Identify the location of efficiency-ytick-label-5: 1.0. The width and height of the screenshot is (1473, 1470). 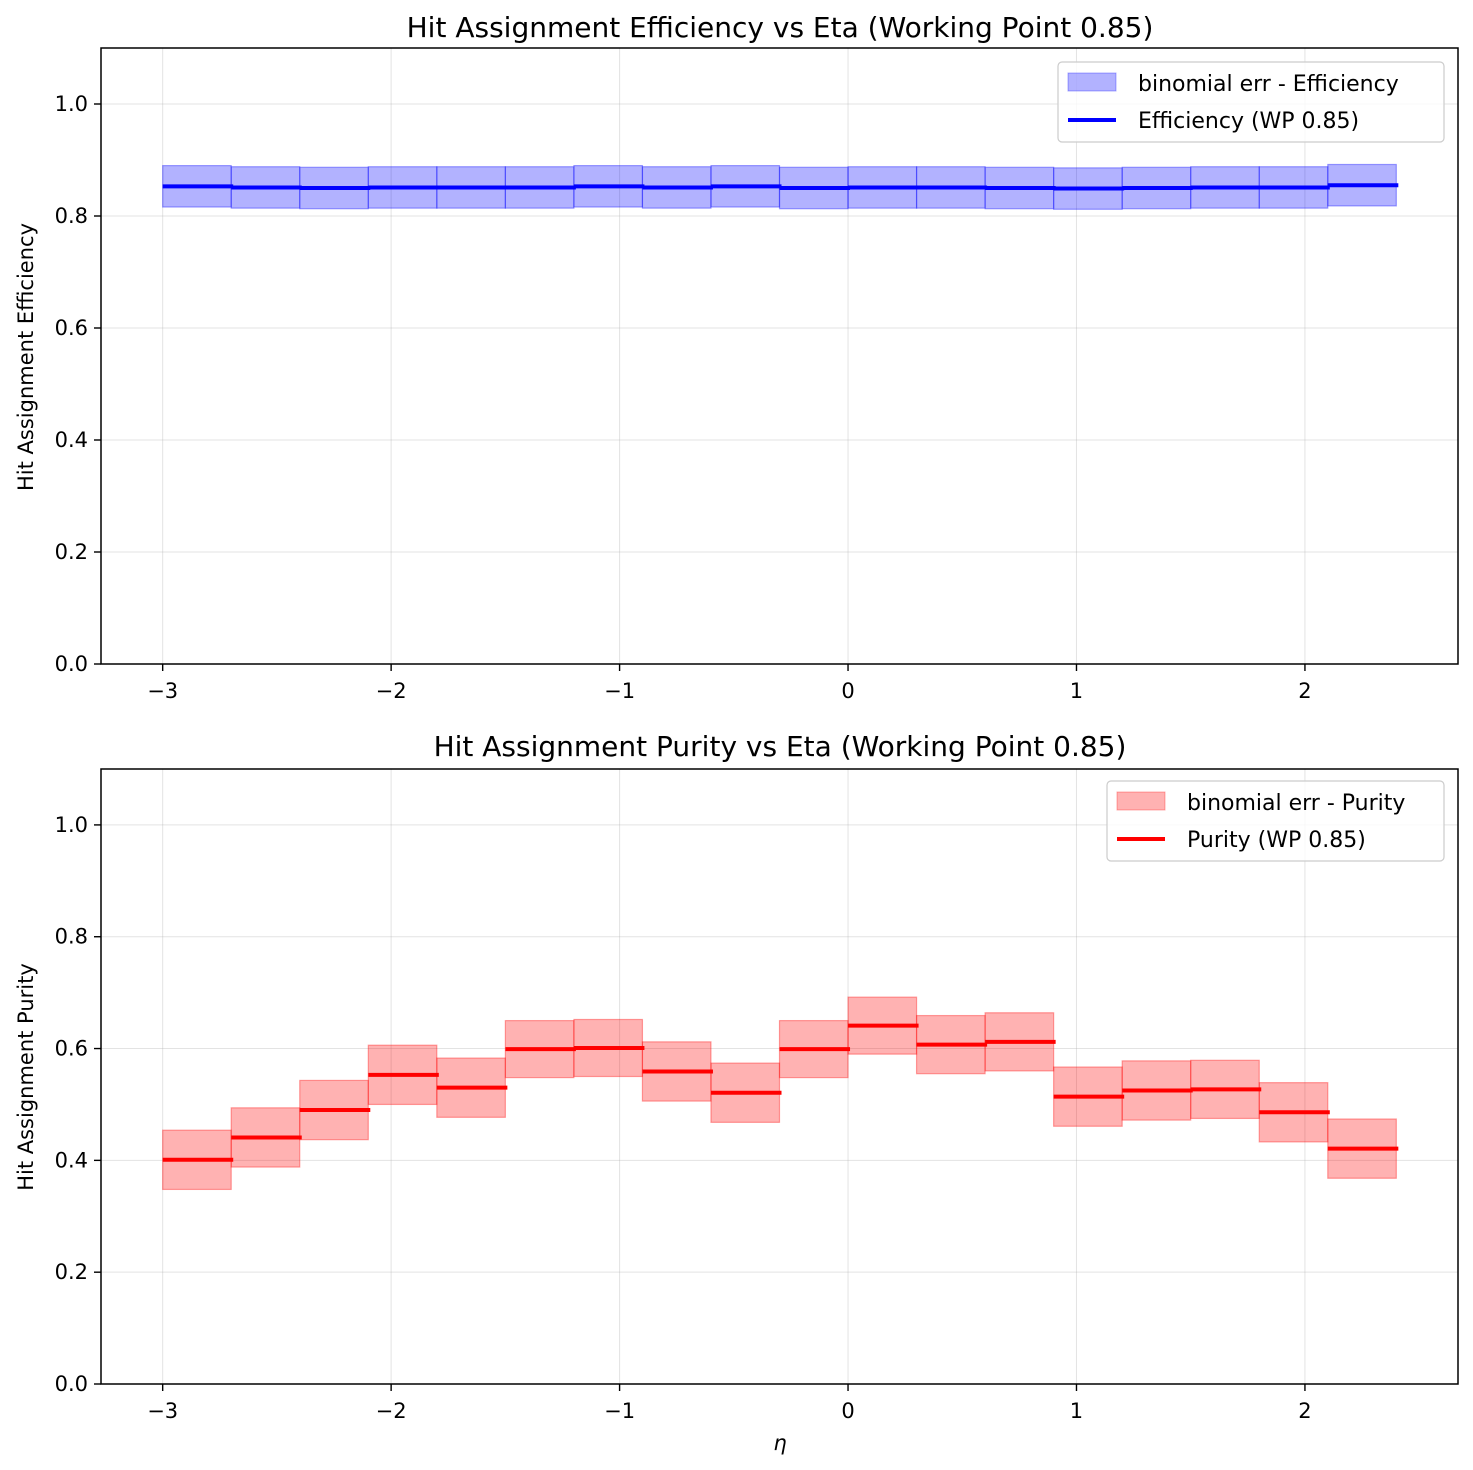
(71, 104).